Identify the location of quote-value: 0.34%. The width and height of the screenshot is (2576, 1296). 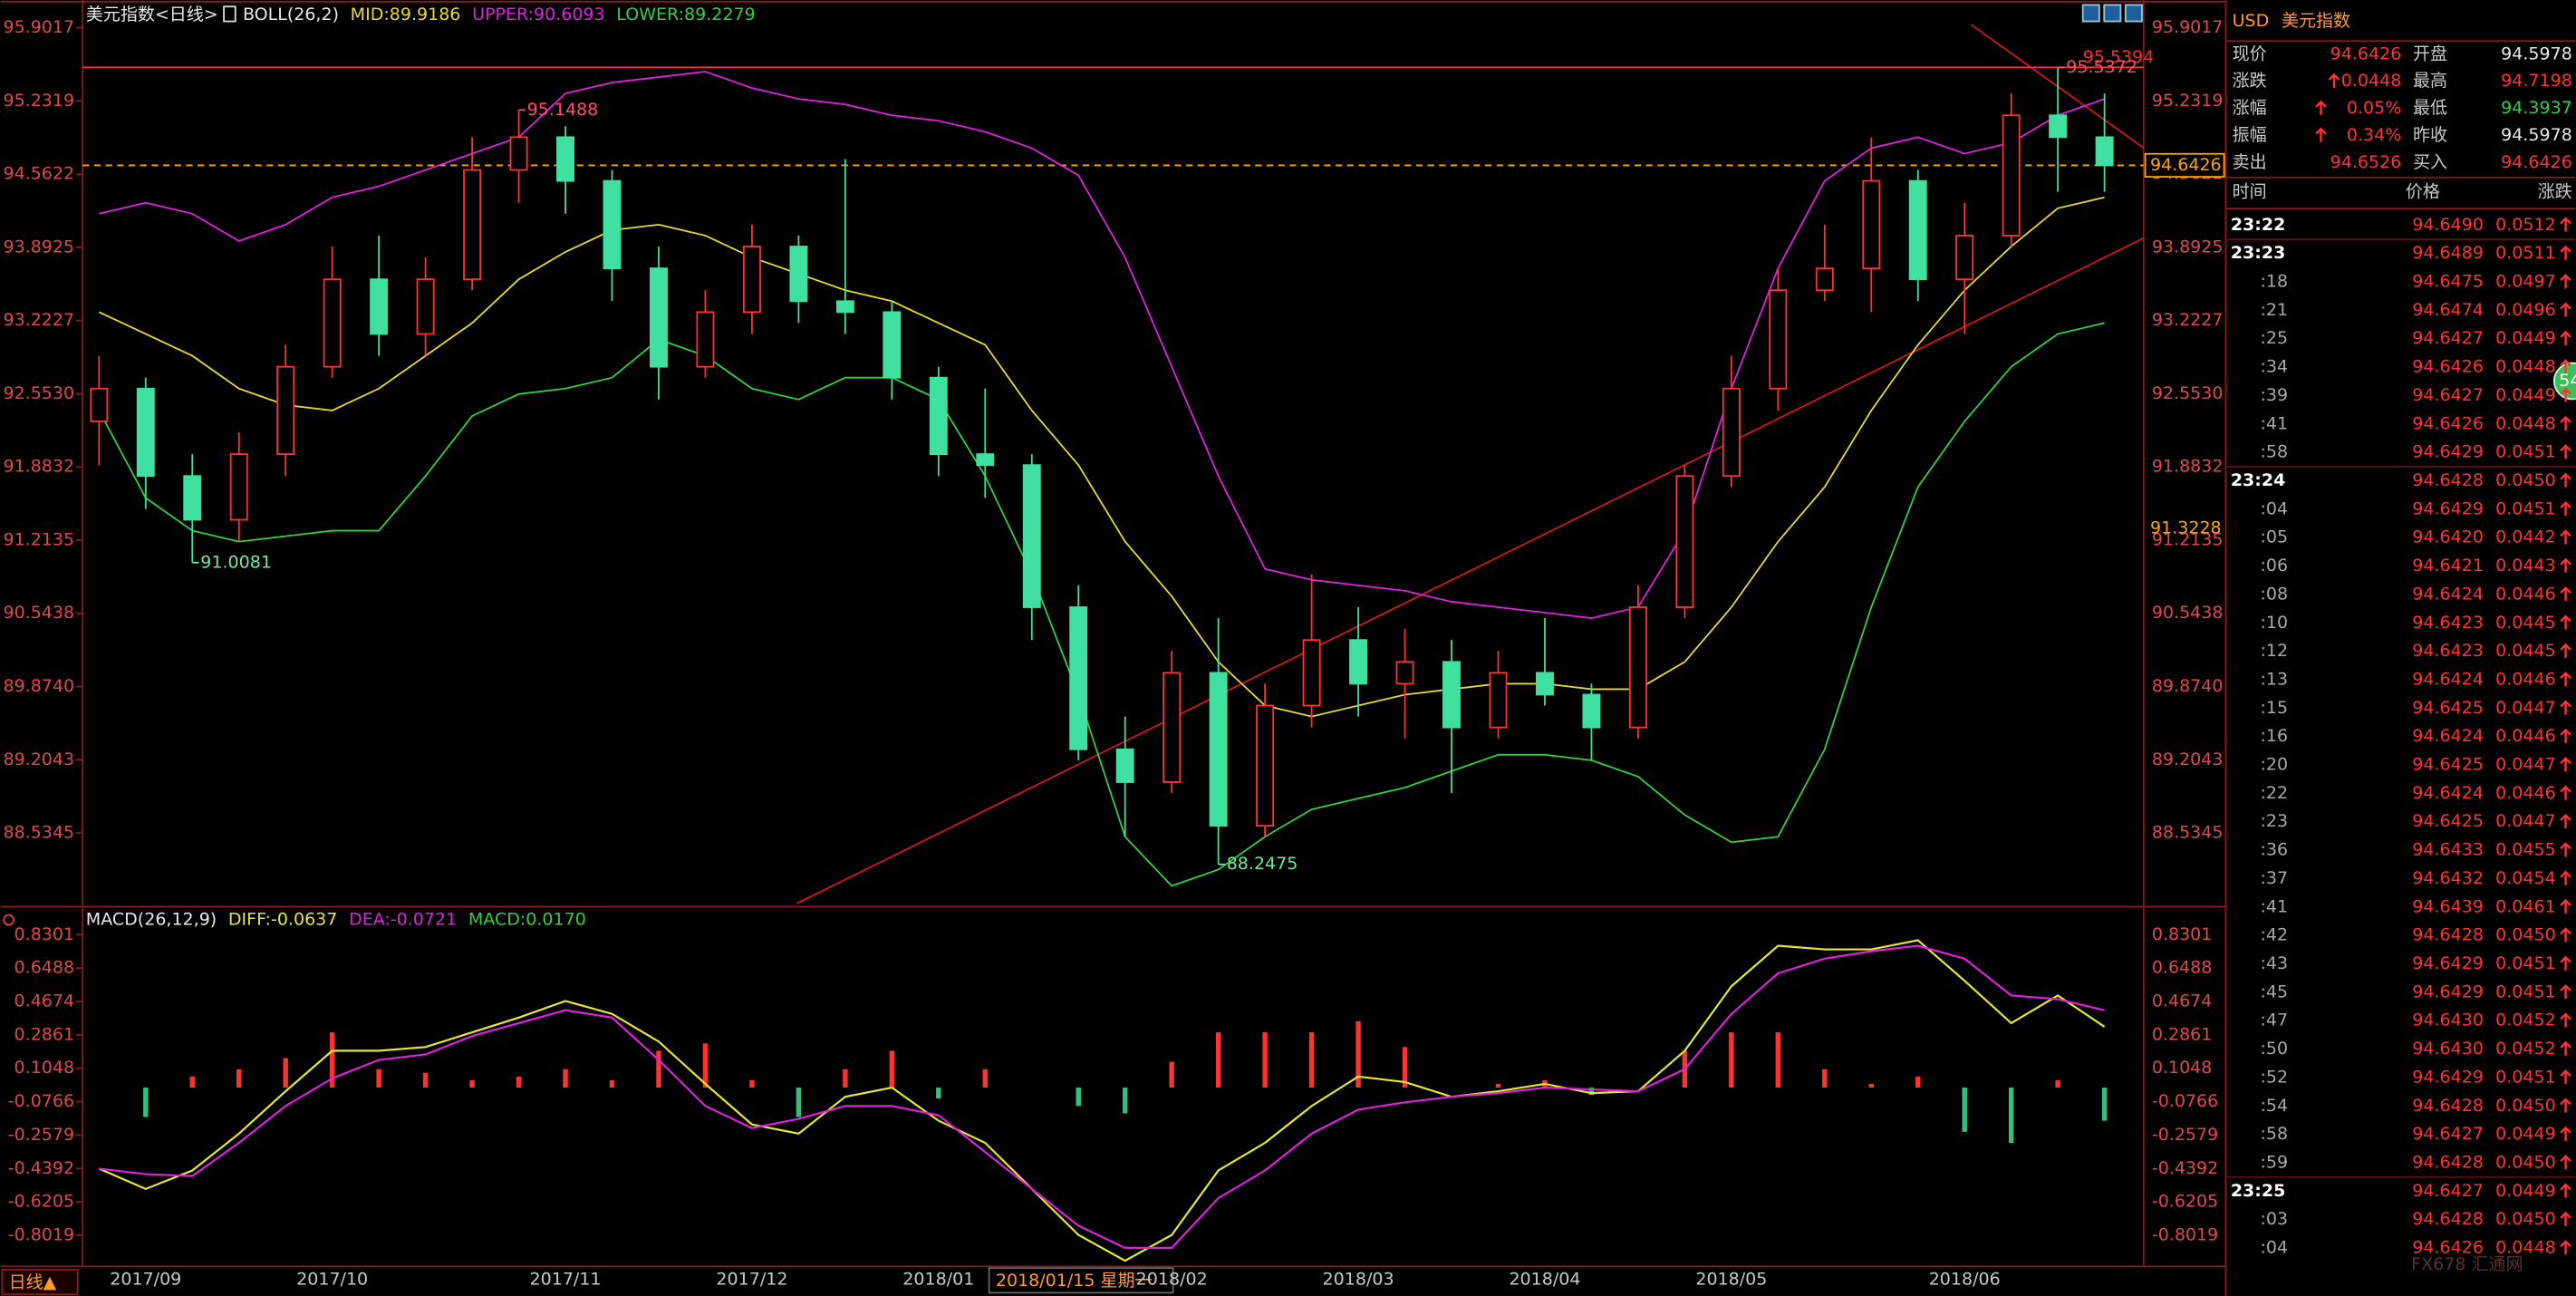
(2374, 135).